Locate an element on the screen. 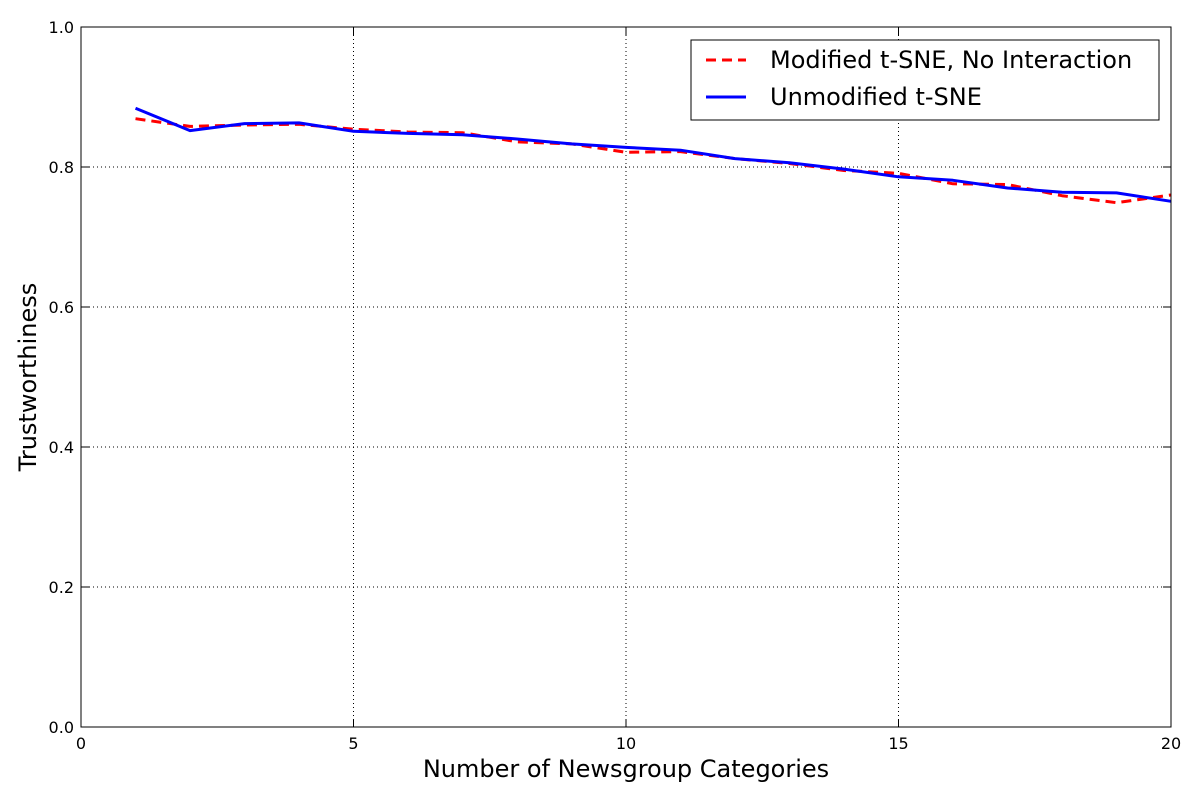  legend-label-modified-tsne: Modified t-SNE, No Interaction is located at coordinates (951, 60).